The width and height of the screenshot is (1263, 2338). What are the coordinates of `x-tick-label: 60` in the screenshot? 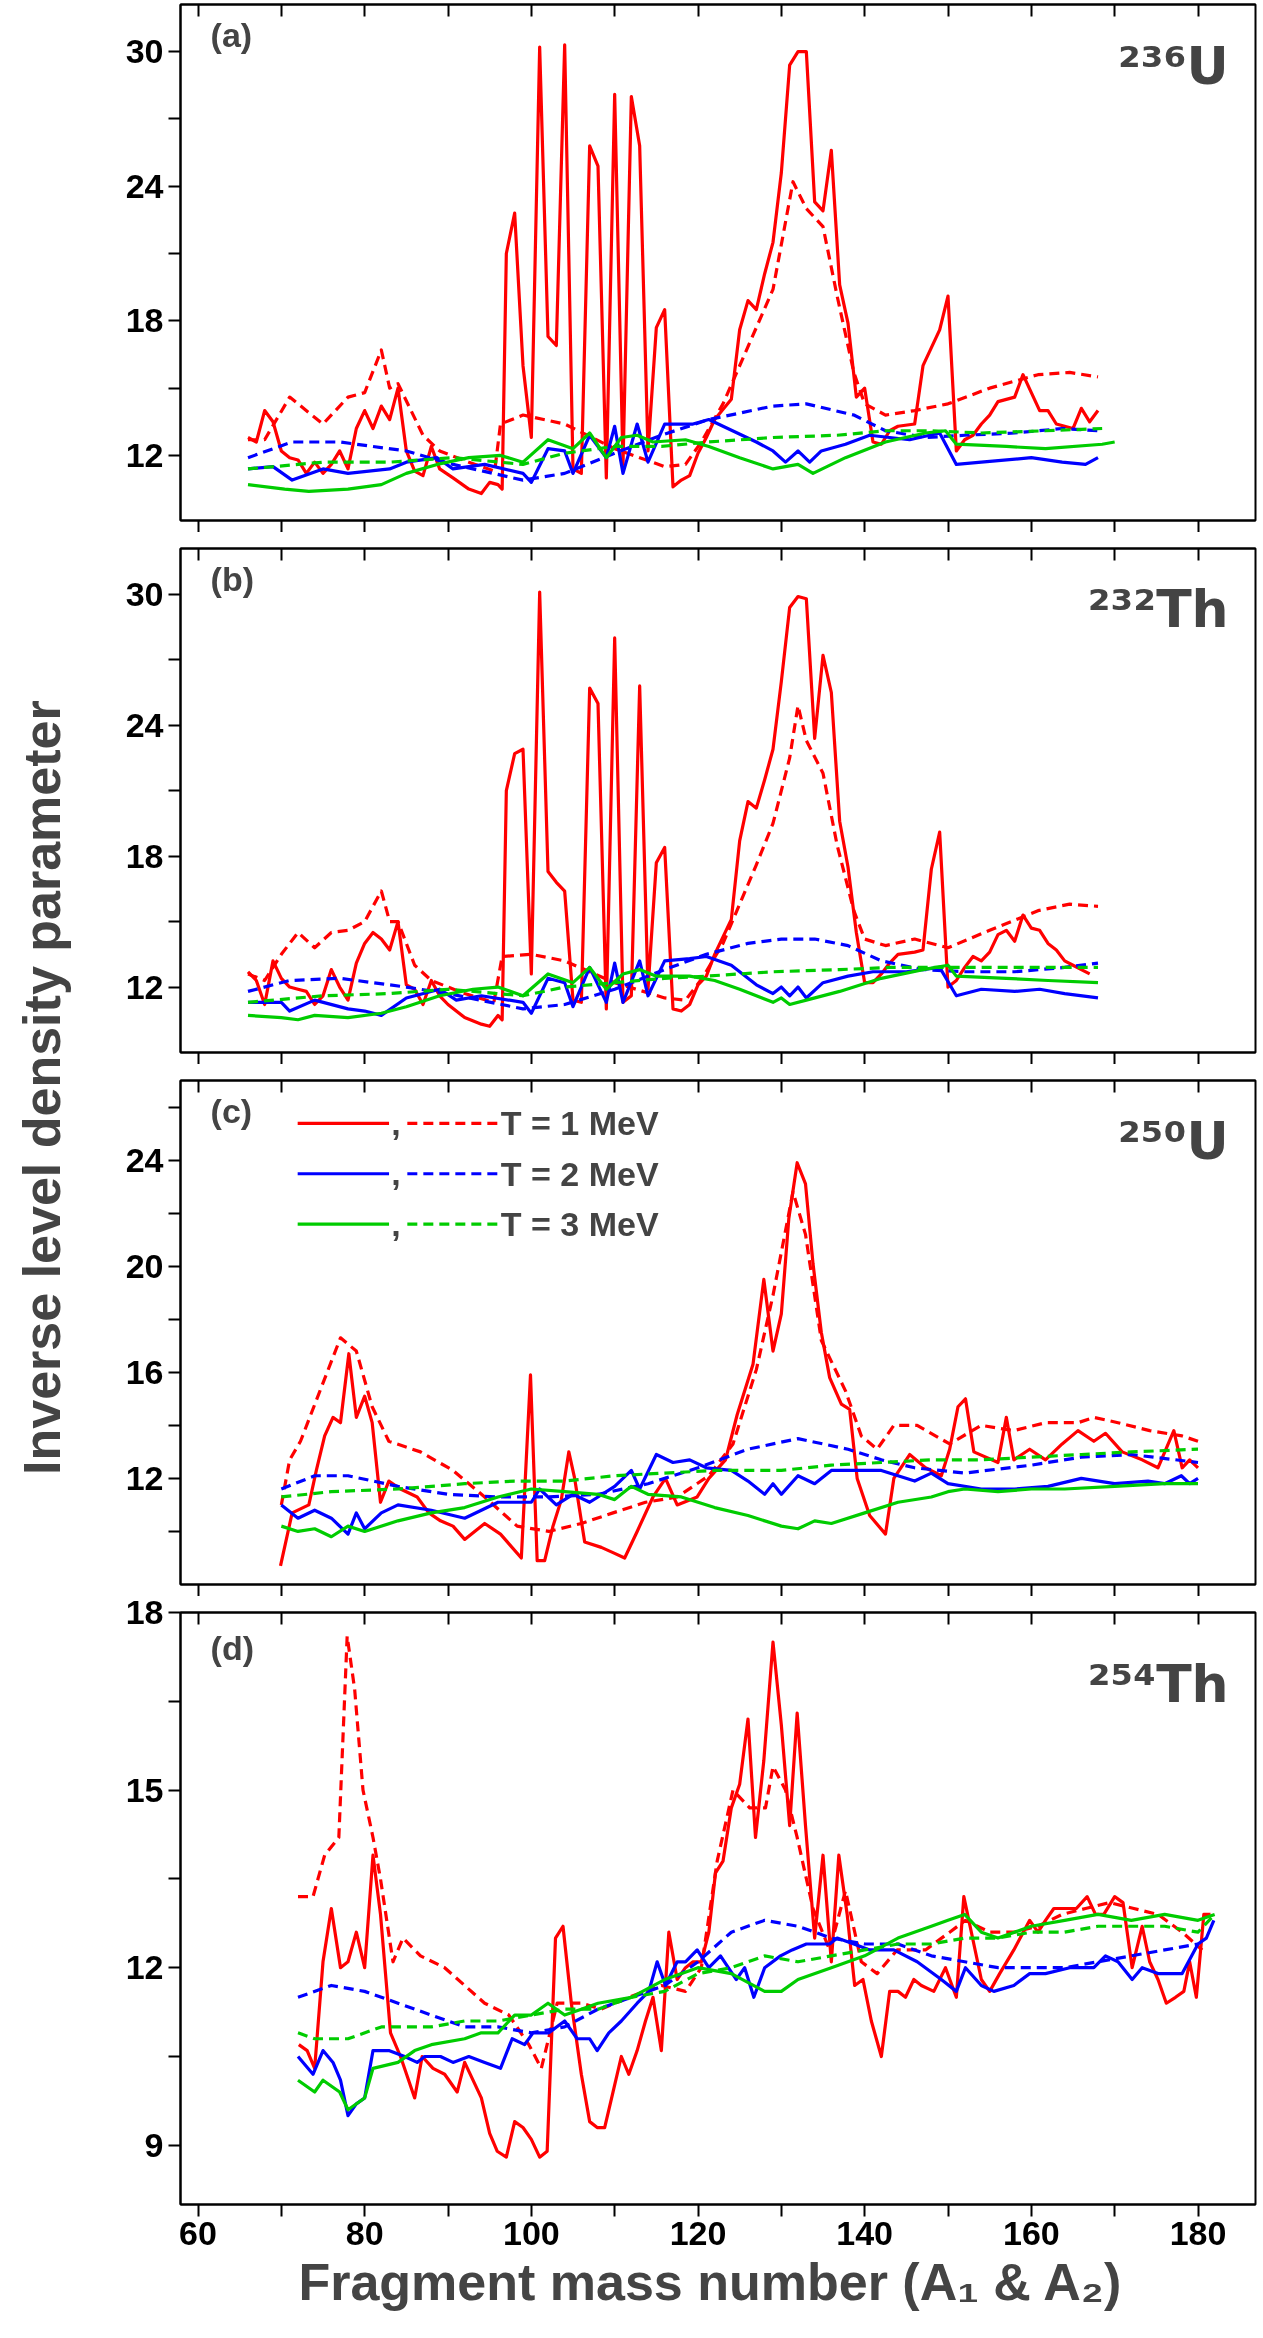 It's located at (198, 2232).